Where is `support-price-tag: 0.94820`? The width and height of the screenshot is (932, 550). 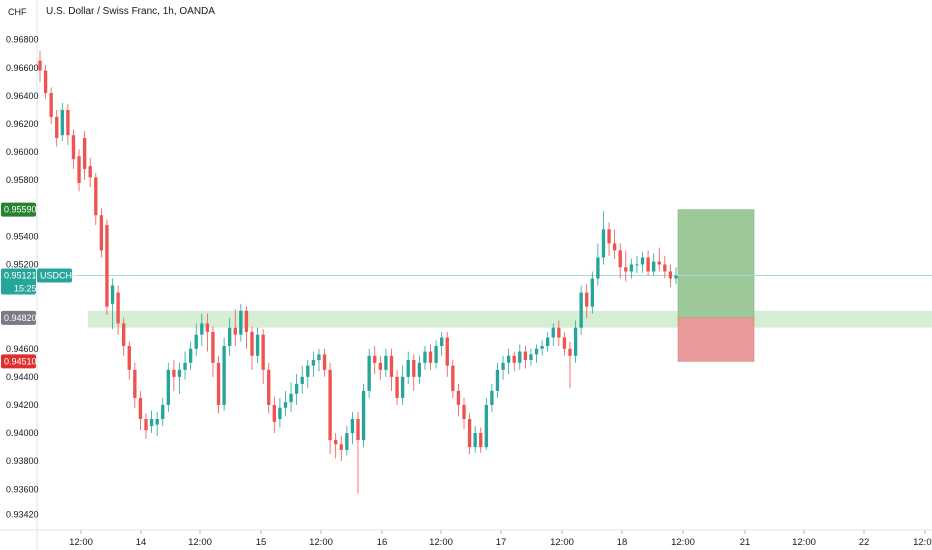
support-price-tag: 0.94820 is located at coordinates (19, 317).